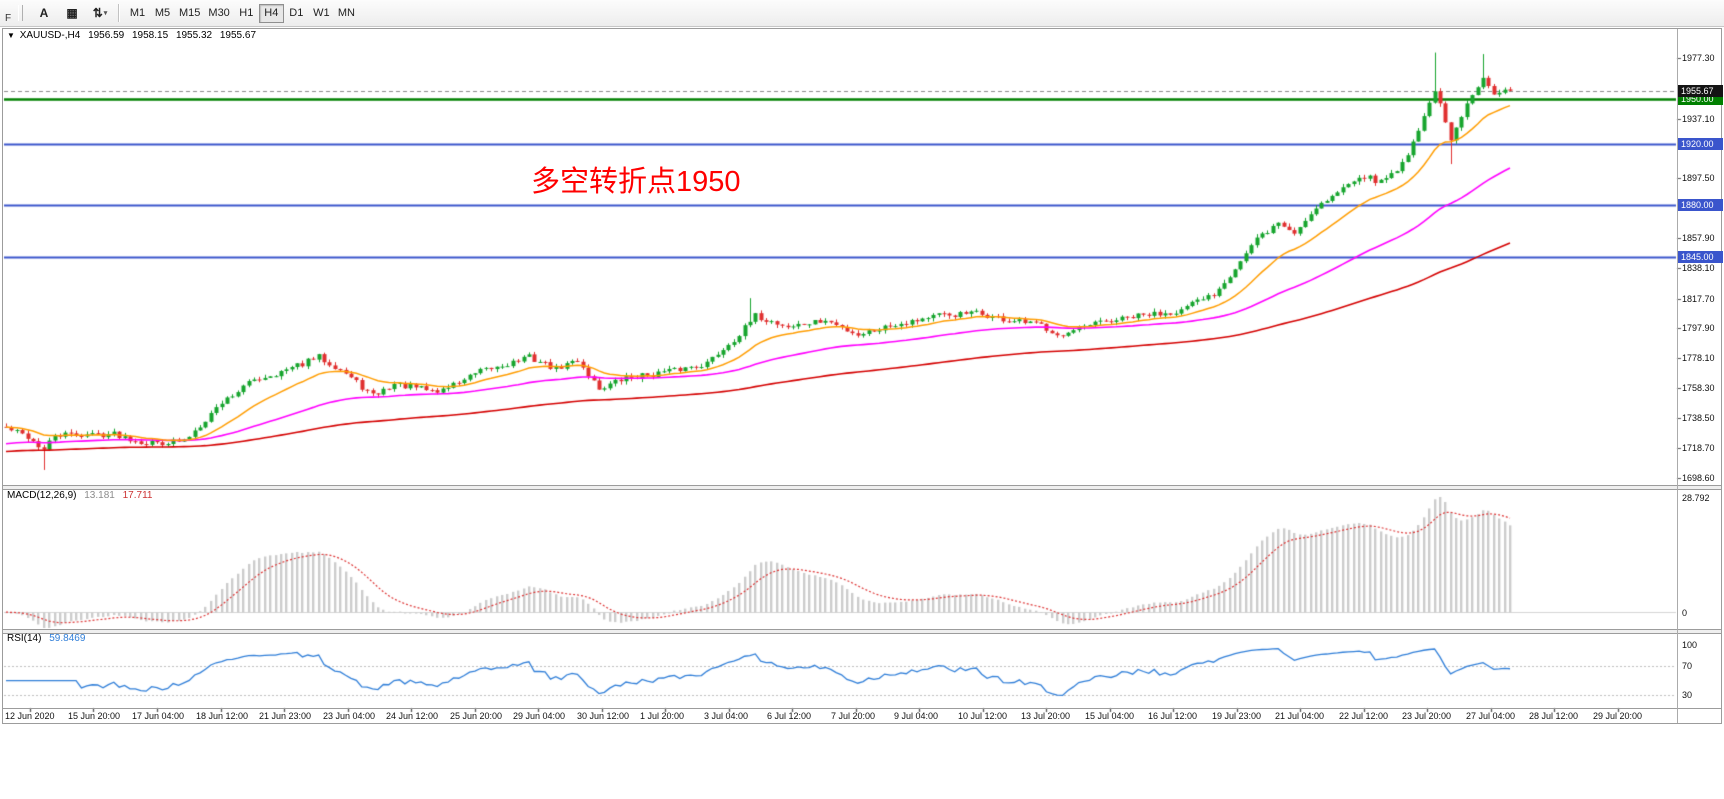 This screenshot has height=799, width=1724. What do you see at coordinates (1696, 498) in the screenshot?
I see `macd-axis-label: 28.792` at bounding box center [1696, 498].